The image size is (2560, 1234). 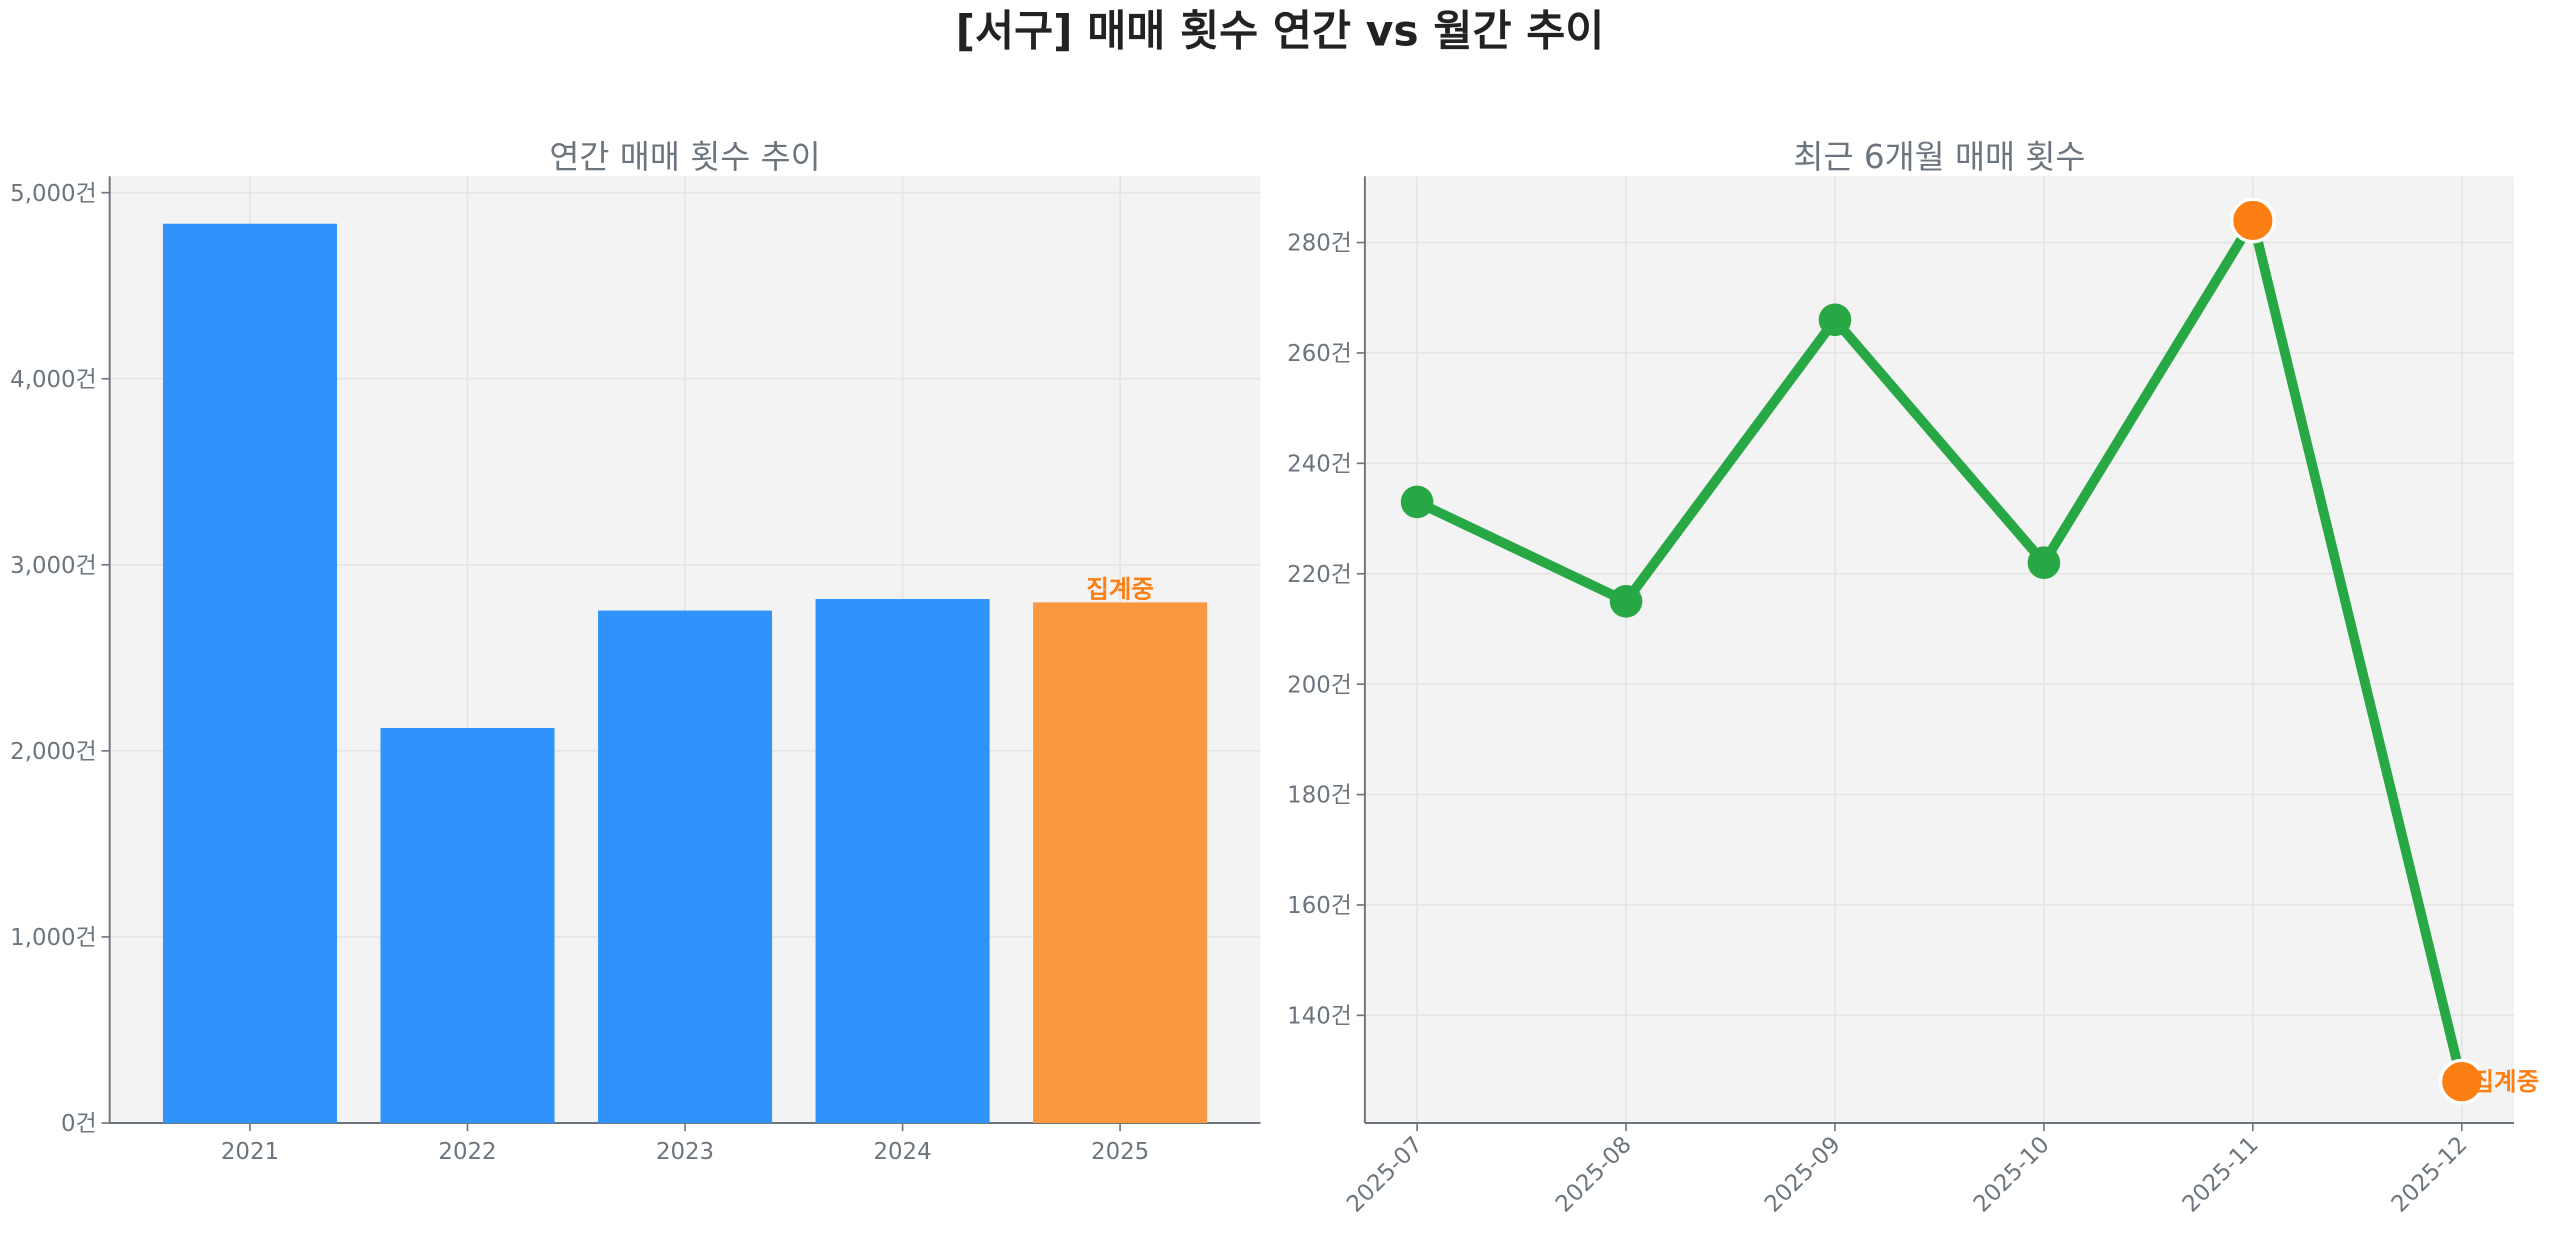 What do you see at coordinates (685, 867) in the screenshot?
I see `bar-2023` at bounding box center [685, 867].